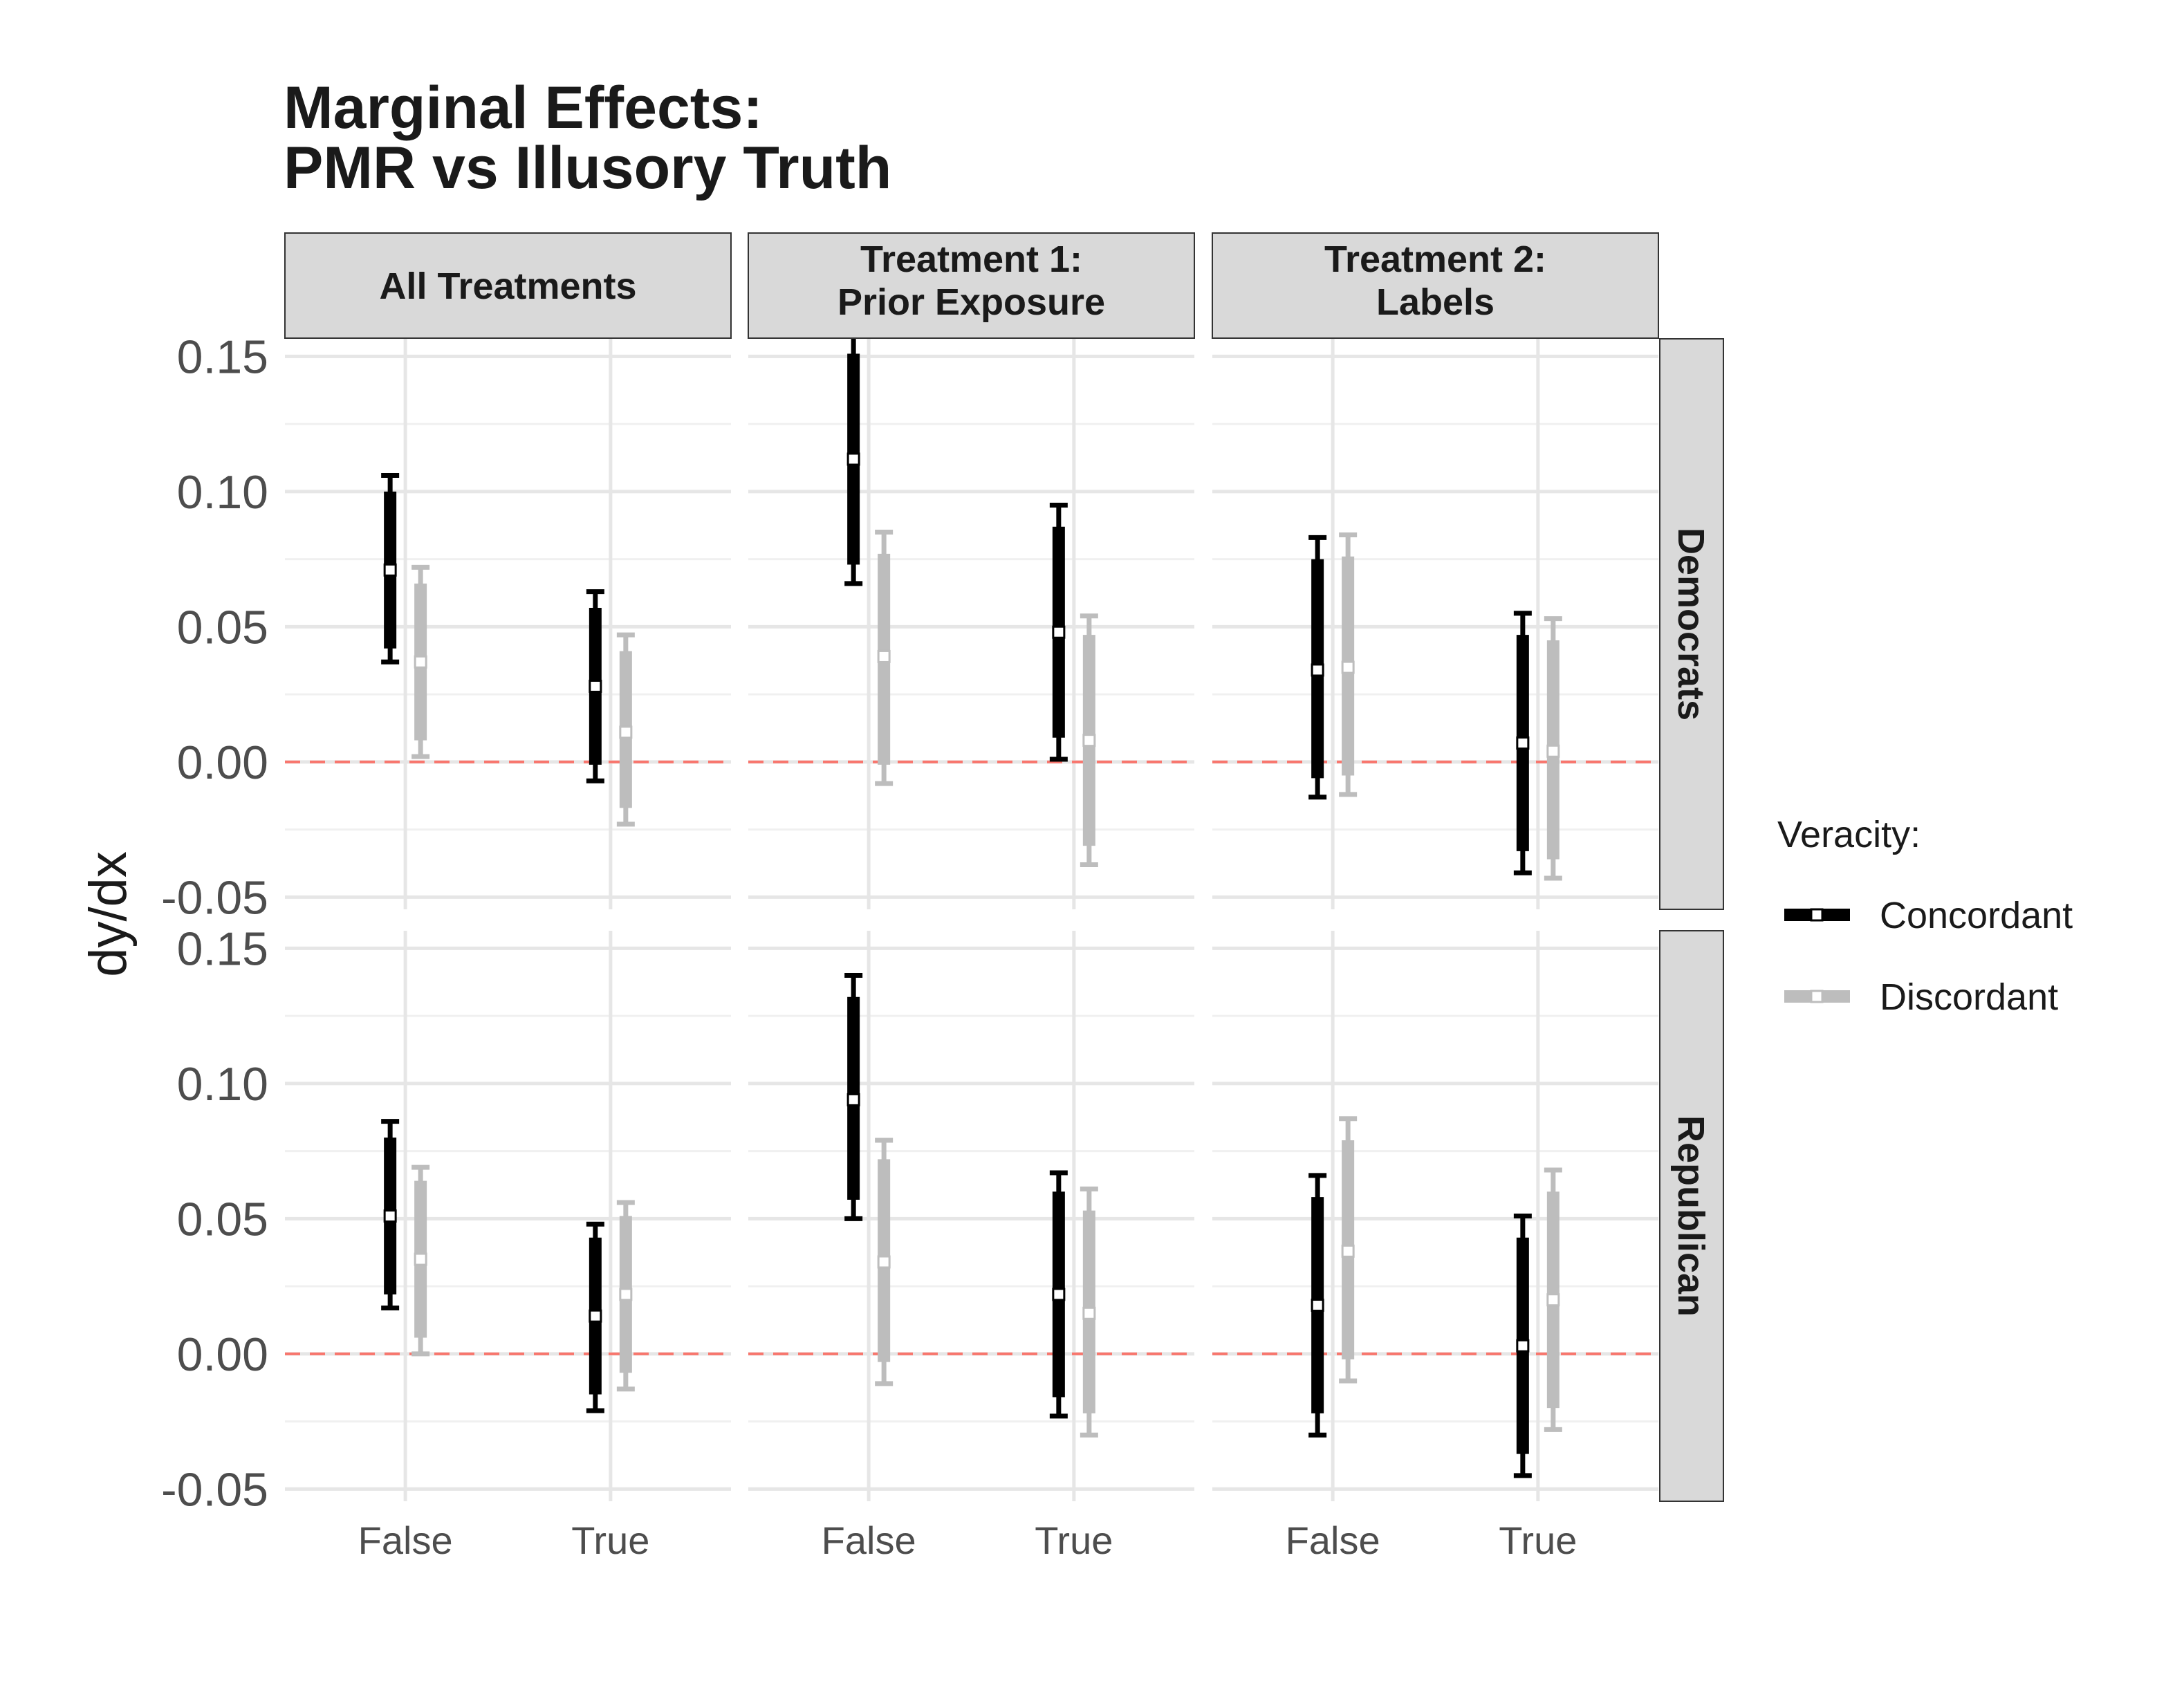 Image resolution: width=2175 pixels, height=1708 pixels. I want to click on column-strip-label: Labels, so click(1435, 302).